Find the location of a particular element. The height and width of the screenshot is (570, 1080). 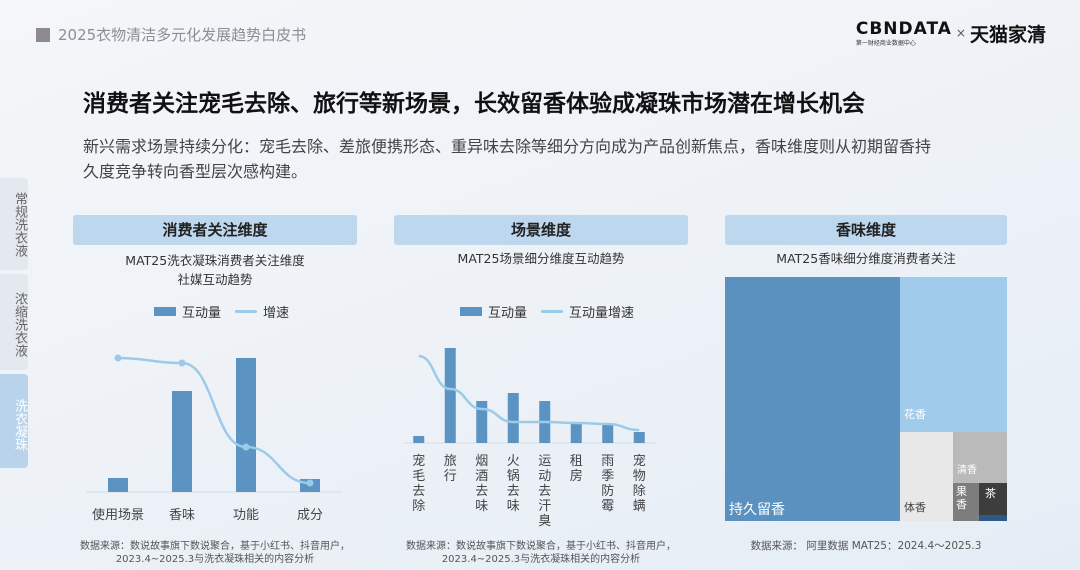

chart3-title: MAT25香味细分维度消费者关注 is located at coordinates (866, 258).